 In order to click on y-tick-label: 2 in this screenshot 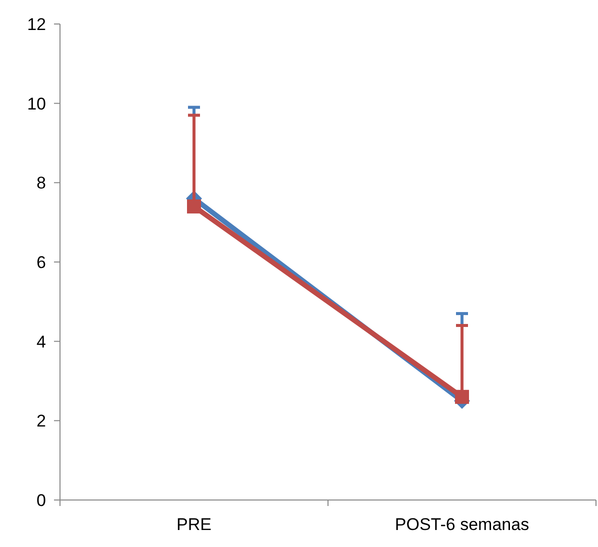, I will do `click(41, 421)`.